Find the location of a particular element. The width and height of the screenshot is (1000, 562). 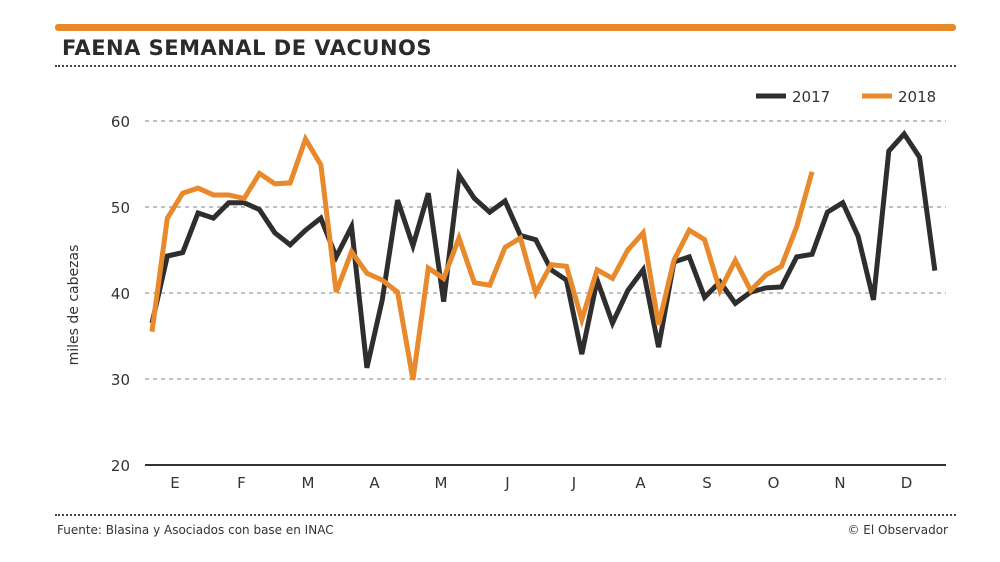

chart-title: FAENA SEMANAL DE VACUNOS is located at coordinates (247, 48).